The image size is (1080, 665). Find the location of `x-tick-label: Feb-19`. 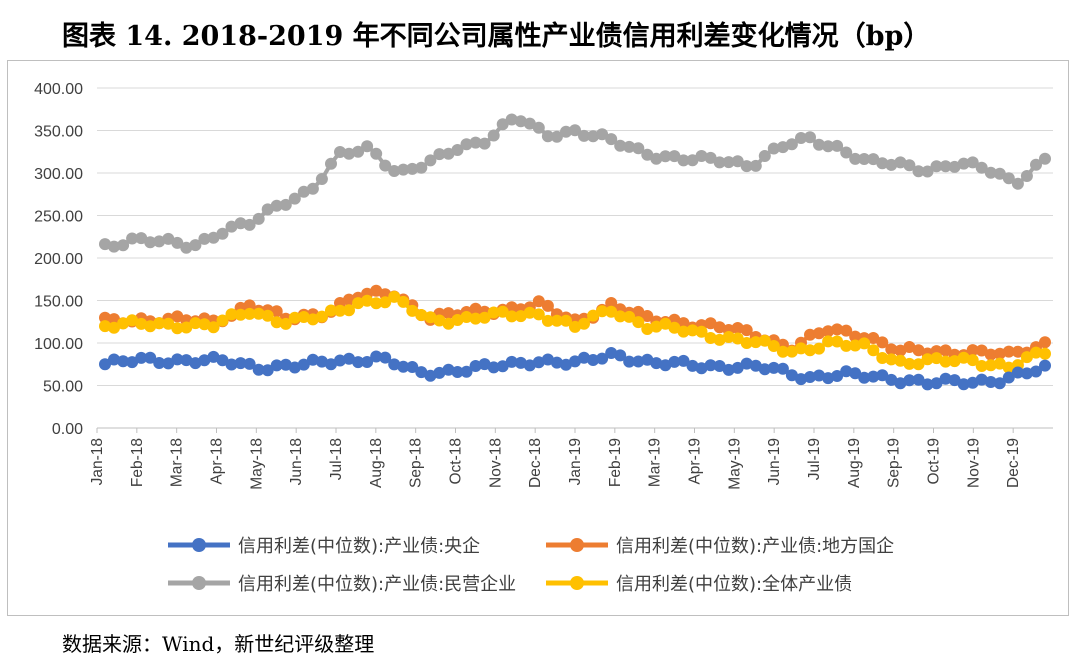

x-tick-label: Feb-19 is located at coordinates (615, 462).